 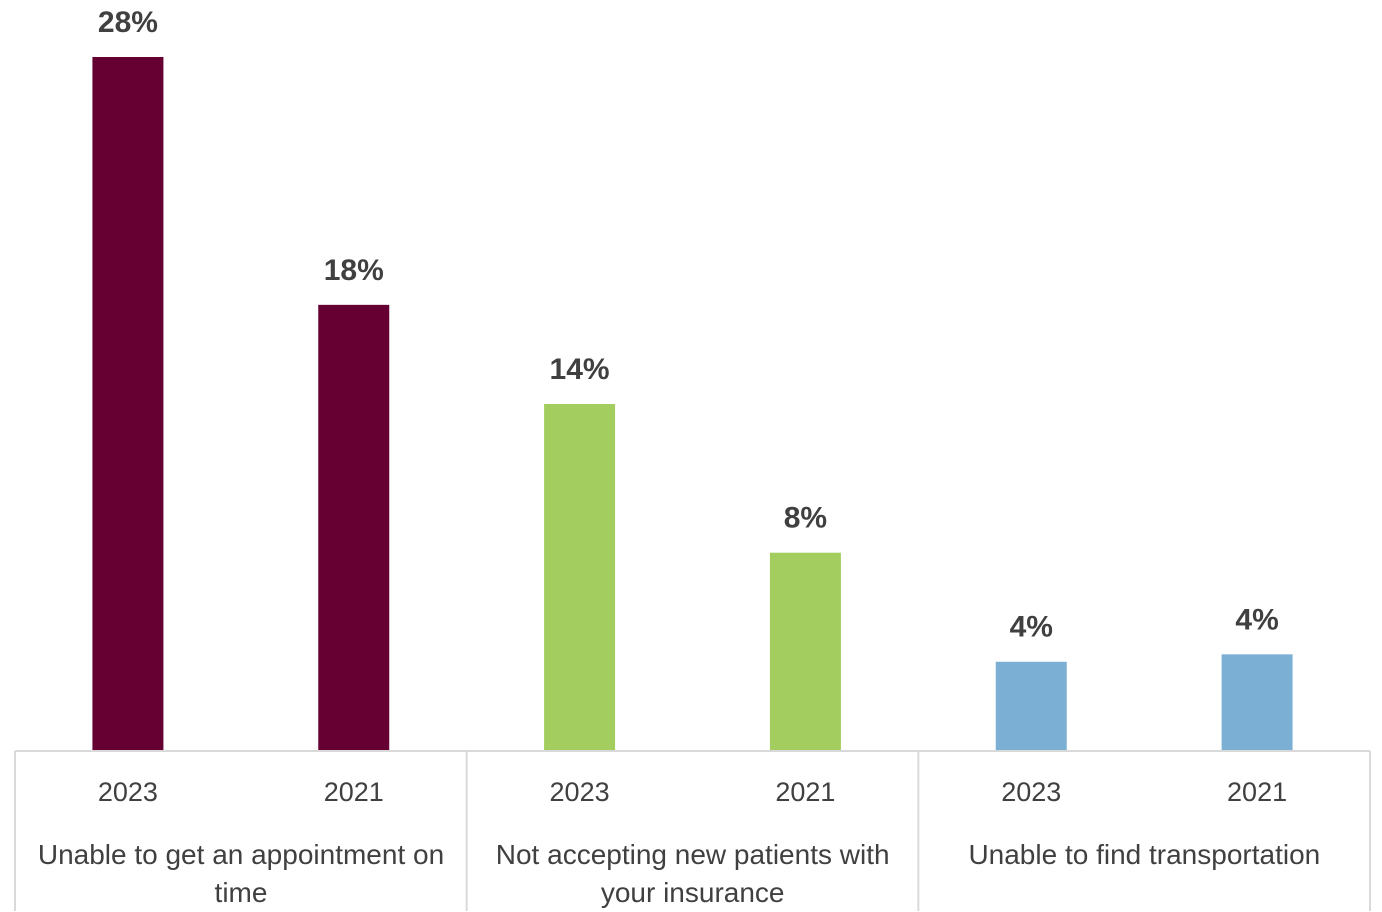 What do you see at coordinates (1144, 854) in the screenshot?
I see `group-label: Unable to find transportation` at bounding box center [1144, 854].